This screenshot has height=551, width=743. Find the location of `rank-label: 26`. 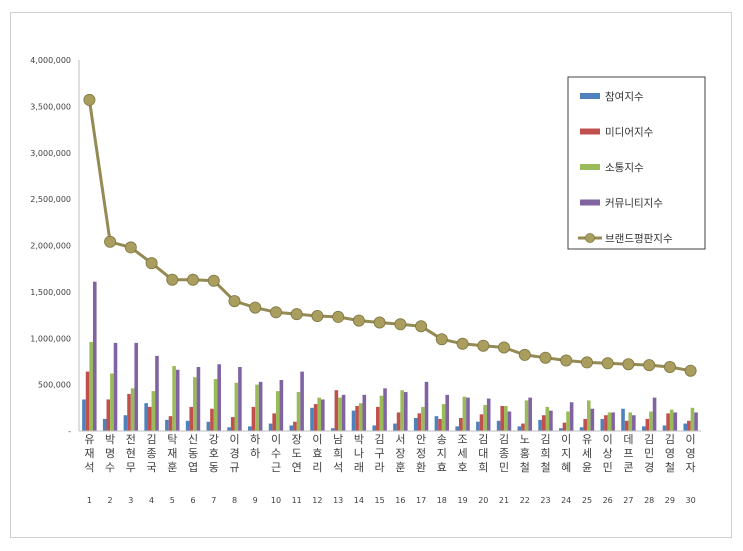

rank-label: 26 is located at coordinates (608, 500).